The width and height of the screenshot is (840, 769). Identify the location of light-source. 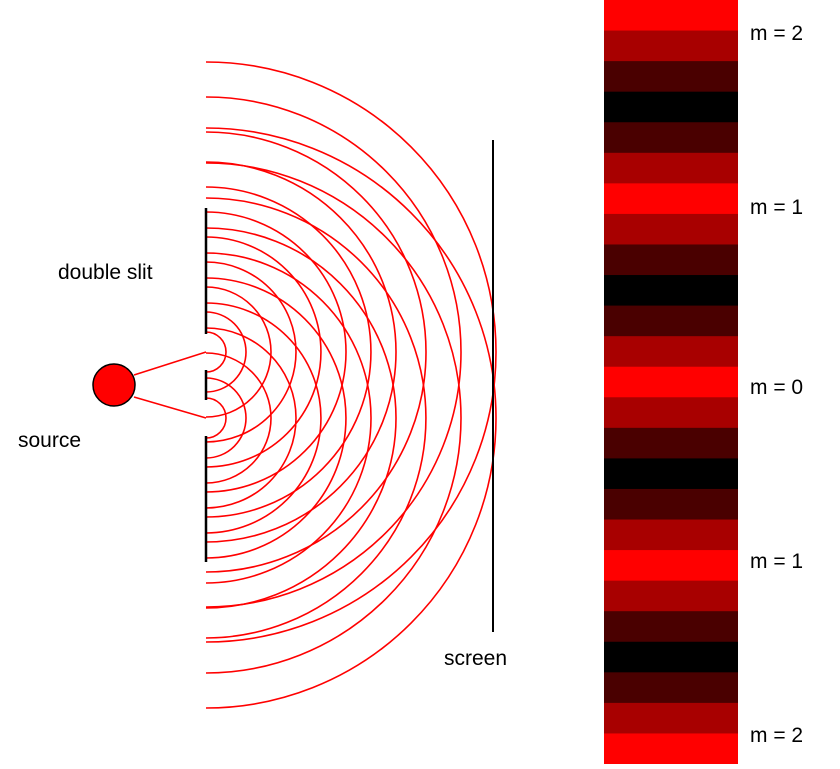
(149, 385).